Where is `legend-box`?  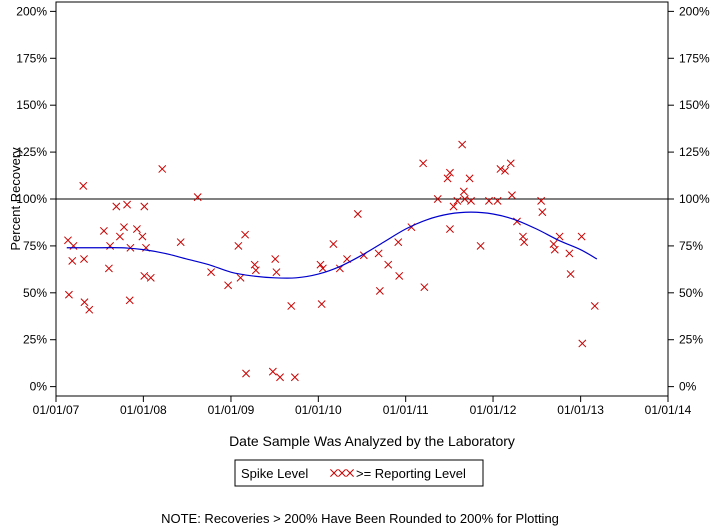
legend-box is located at coordinates (359, 473).